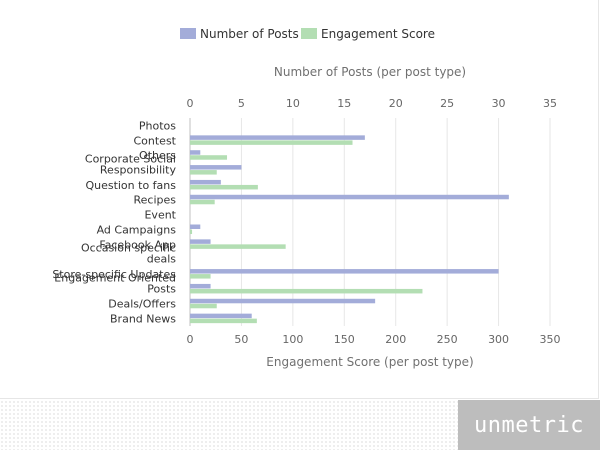 This screenshot has width=600, height=450. I want to click on category-label: Recipes, so click(154, 200).